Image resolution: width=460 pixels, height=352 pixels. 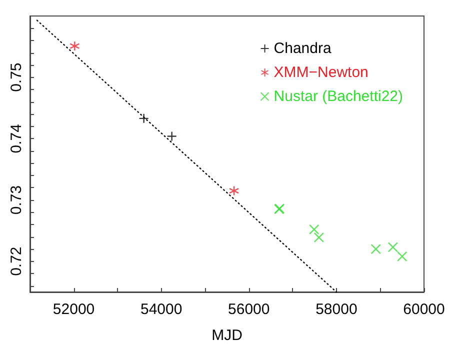 I want to click on x-tick-label: 60000, so click(x=424, y=309).